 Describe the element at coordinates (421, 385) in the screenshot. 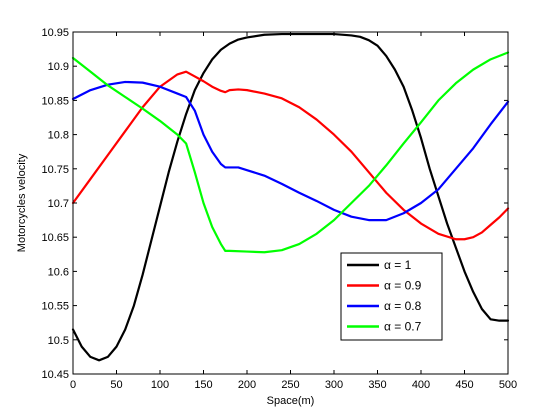

I see `x-tick-label: 400` at that location.